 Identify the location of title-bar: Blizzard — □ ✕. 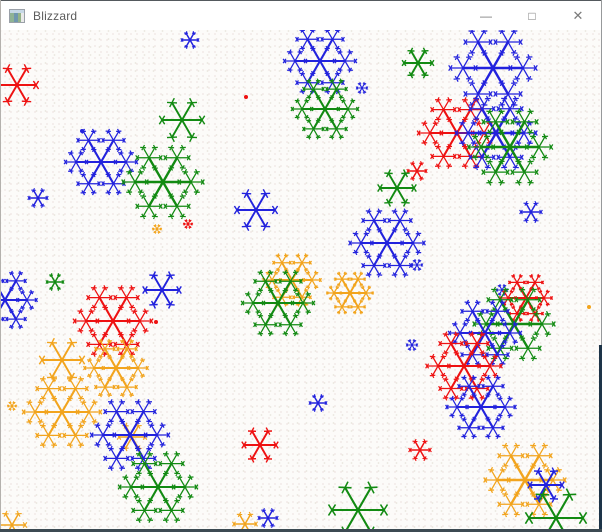
(301, 15).